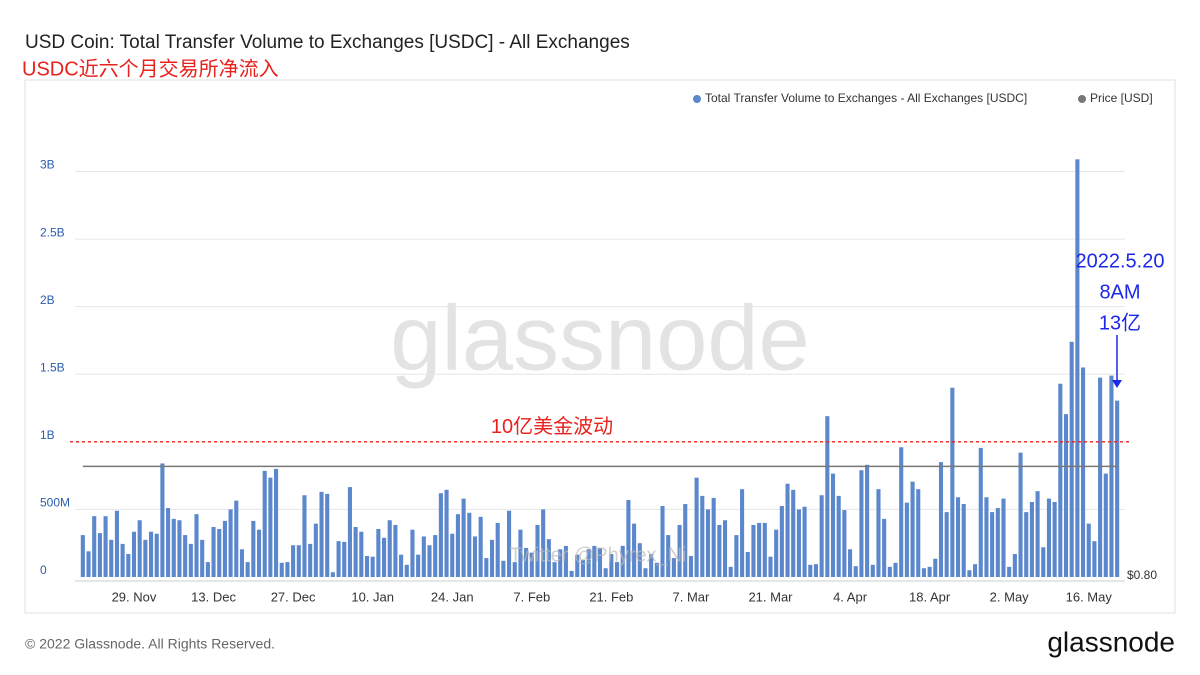 The image size is (1200, 675). Describe the element at coordinates (1089, 596) in the screenshot. I see `x-tick-label: 16. May` at that location.